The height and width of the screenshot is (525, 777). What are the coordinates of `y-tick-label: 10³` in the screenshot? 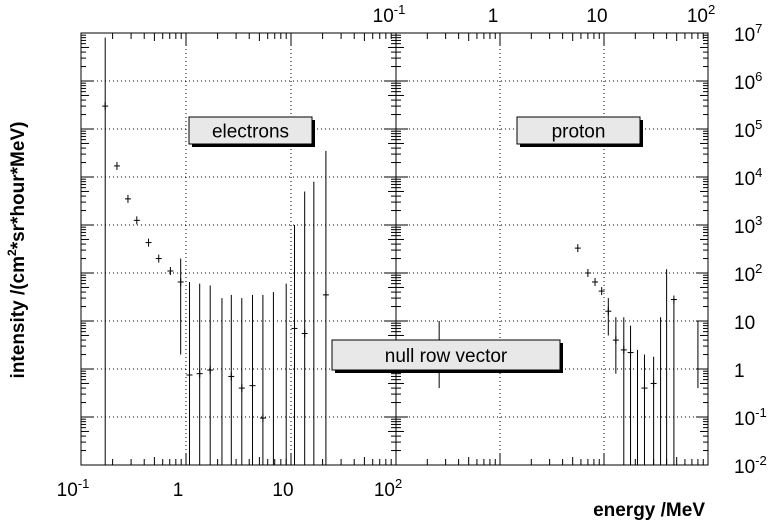 It's located at (748, 225).